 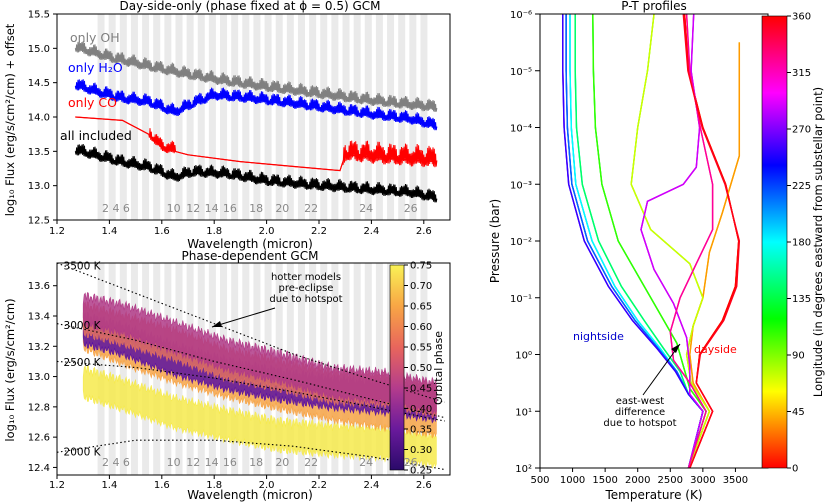 I want to click on y-tick-label: 10², so click(x=523, y=469).